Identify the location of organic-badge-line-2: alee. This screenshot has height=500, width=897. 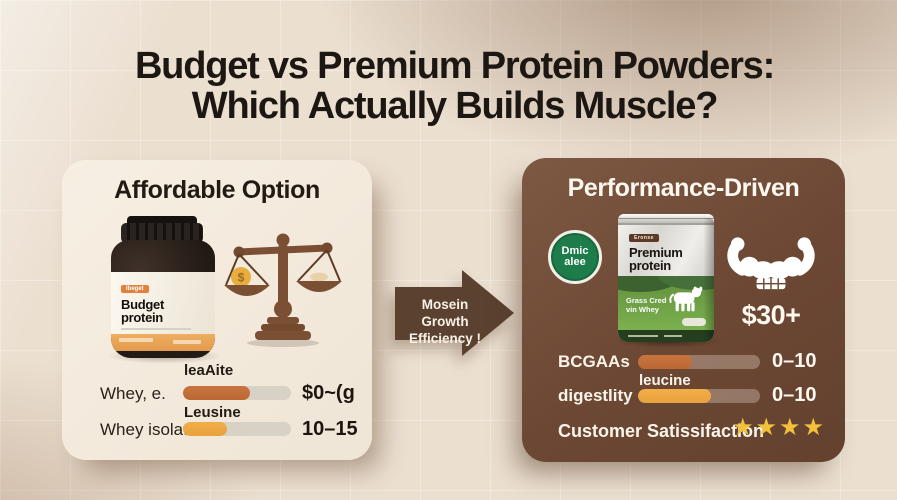
(575, 262).